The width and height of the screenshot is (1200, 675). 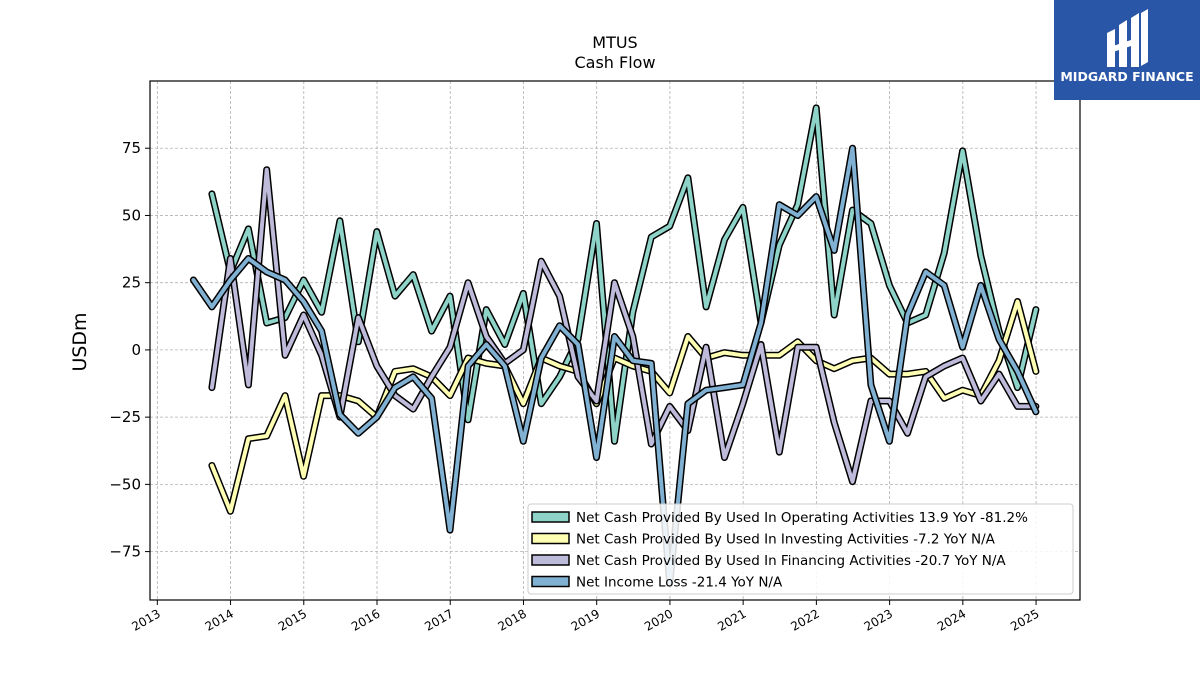 I want to click on legend-box, so click(x=800, y=549).